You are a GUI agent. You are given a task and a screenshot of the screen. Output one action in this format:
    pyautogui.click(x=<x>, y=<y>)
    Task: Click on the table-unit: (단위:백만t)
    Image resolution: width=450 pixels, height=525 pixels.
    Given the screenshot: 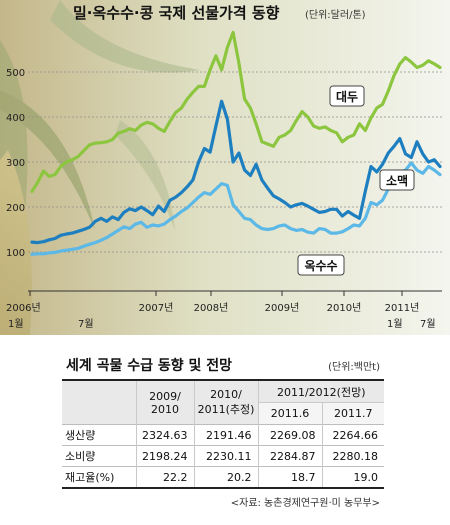 What is the action you would take?
    pyautogui.click(x=354, y=367)
    